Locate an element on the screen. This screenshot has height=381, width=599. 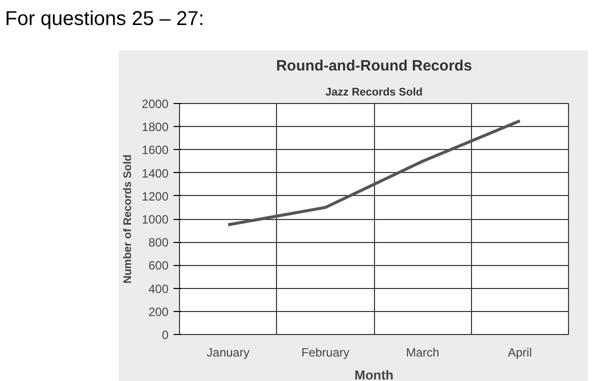
y-tick-label: 1400 is located at coordinates (155, 173).